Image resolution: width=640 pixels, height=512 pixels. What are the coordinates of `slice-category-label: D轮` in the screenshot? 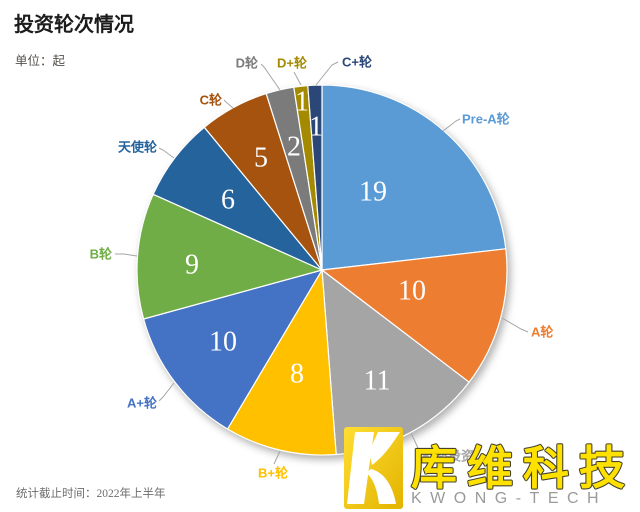 It's located at (247, 63).